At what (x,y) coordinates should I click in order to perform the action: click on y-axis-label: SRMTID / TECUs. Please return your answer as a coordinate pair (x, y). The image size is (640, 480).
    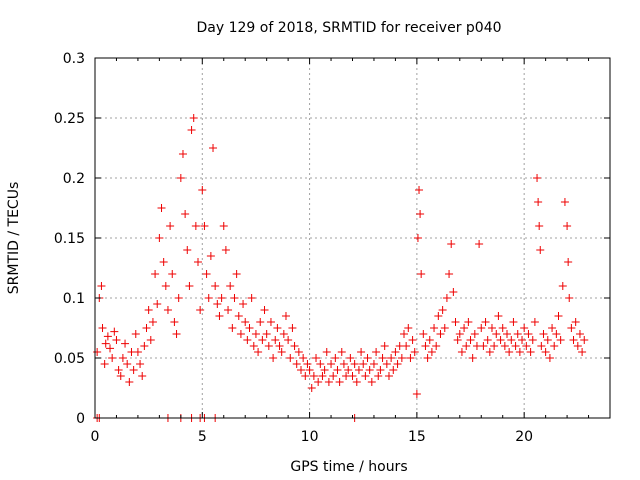
    Looking at the image, I should click on (14, 238).